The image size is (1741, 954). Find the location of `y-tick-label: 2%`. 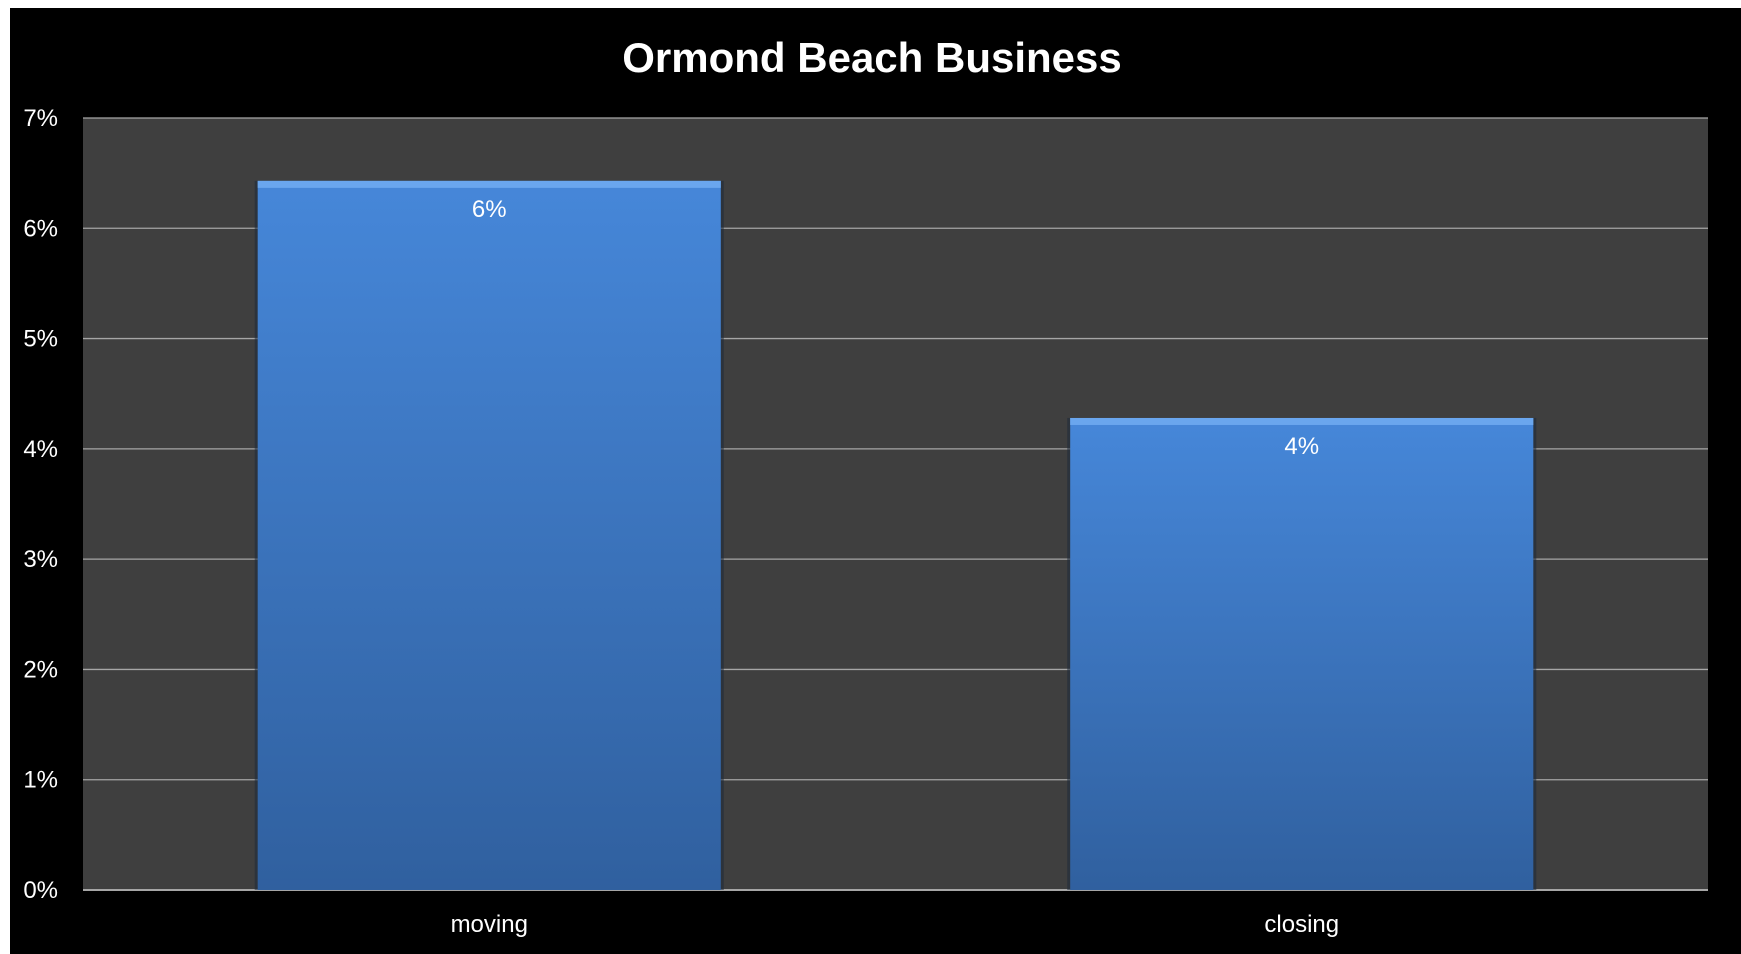

y-tick-label: 2% is located at coordinates (40, 669).